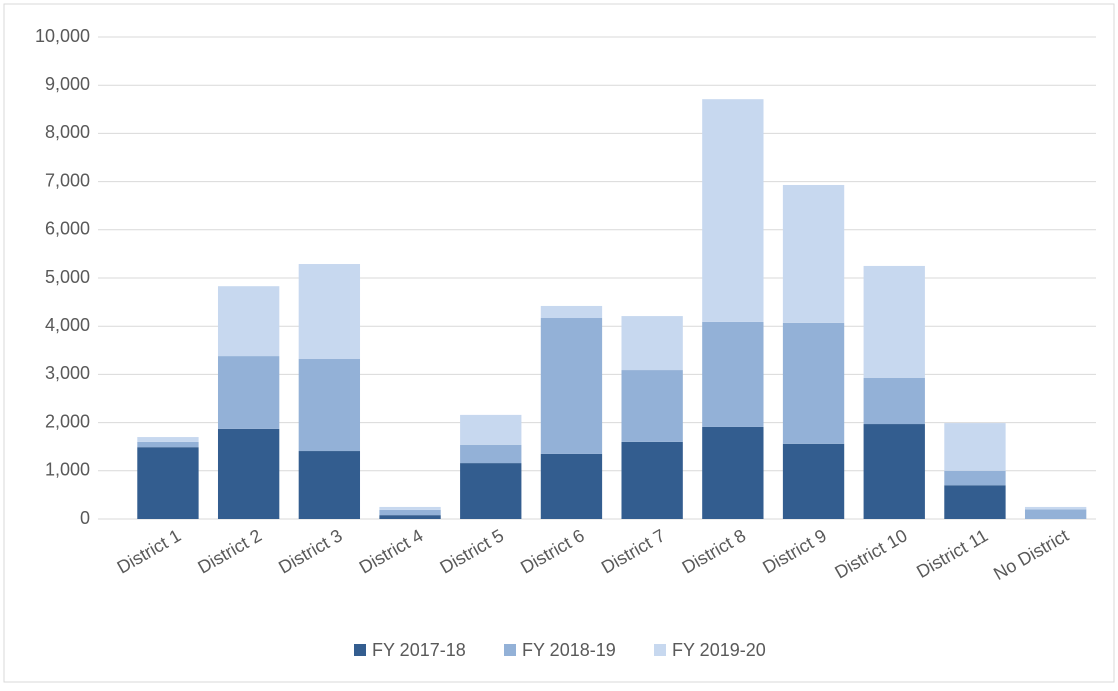 This screenshot has width=1118, height=691. What do you see at coordinates (419, 650) in the screenshot?
I see `legend-label: FY 2017-18` at bounding box center [419, 650].